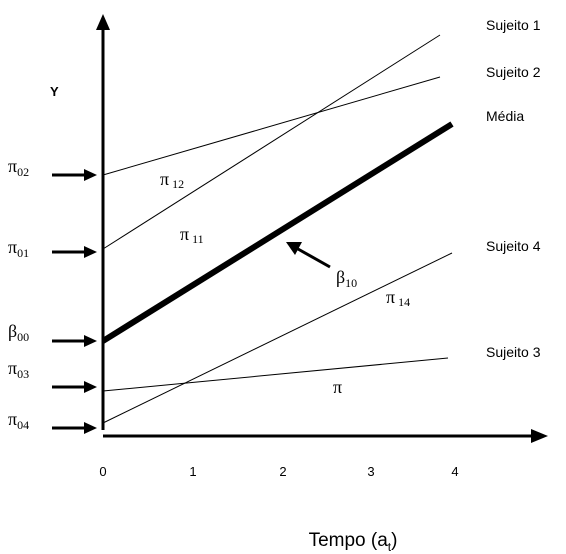 The height and width of the screenshot is (554, 566). I want to click on intercept-label-pi04: π04, so click(18, 420).